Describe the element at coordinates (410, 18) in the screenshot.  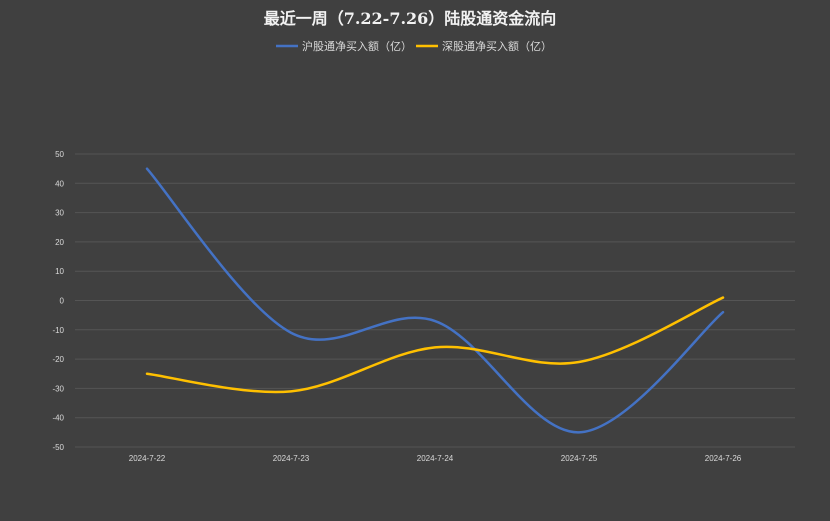
I see `chart-title: 最近一周（7.22-7.26）陆股通资金流向` at that location.